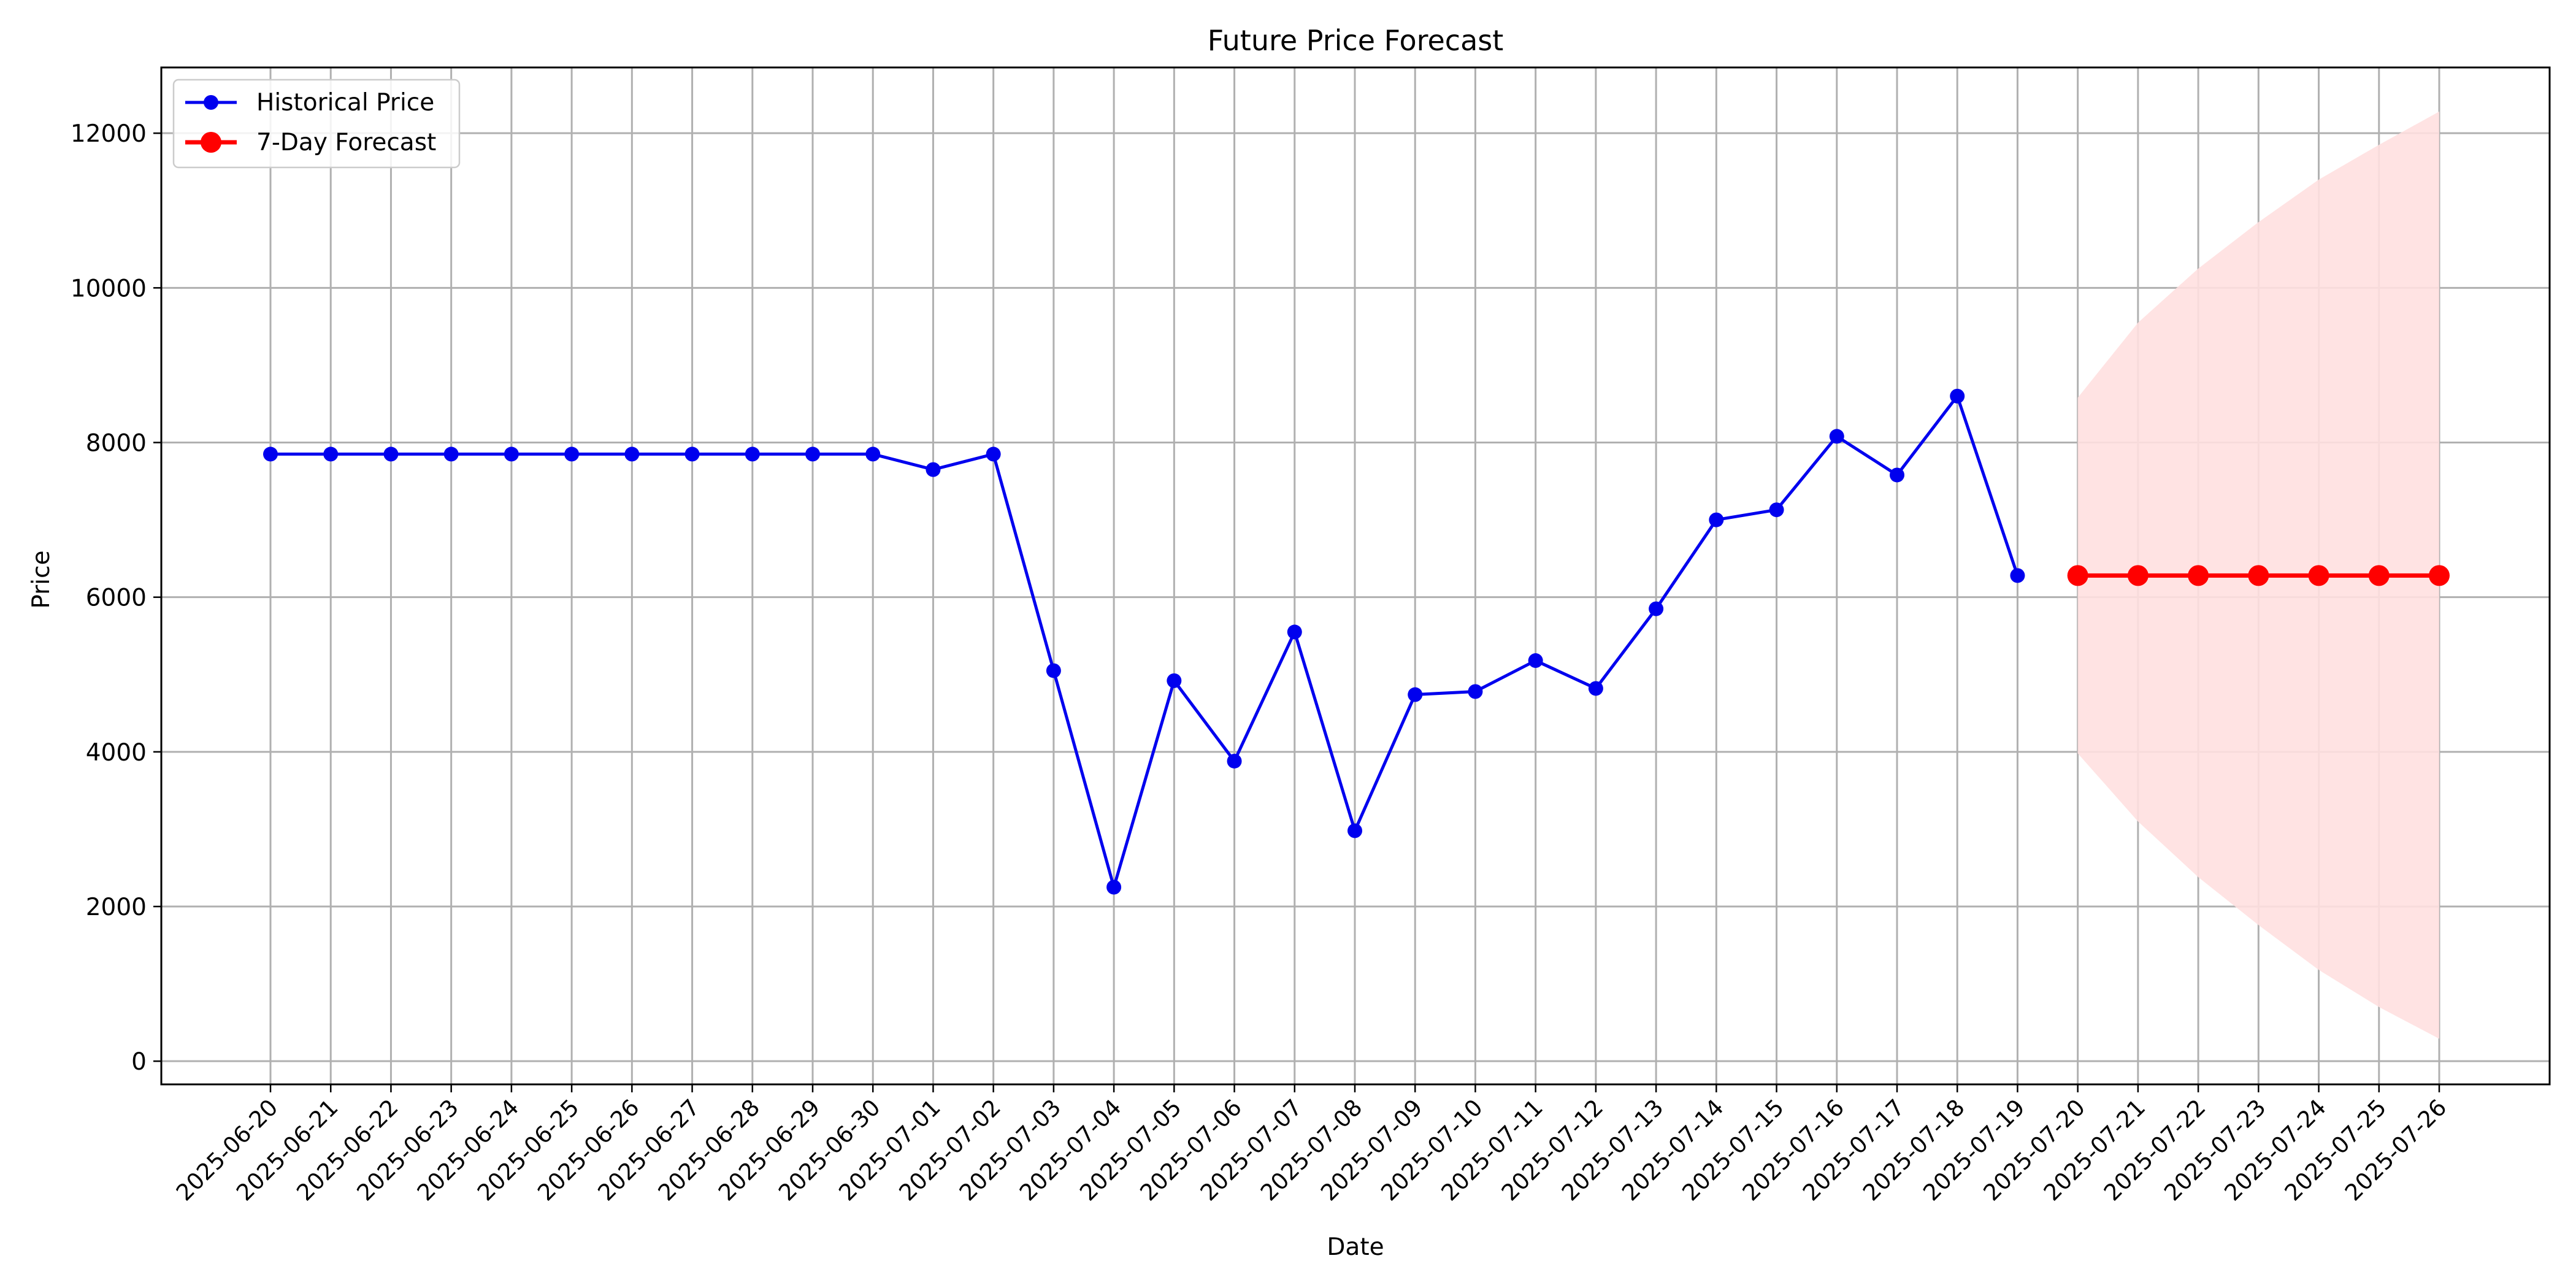 This screenshot has height=1288, width=2576. I want to click on chart-title: Future Price Forecast, so click(1356, 40).